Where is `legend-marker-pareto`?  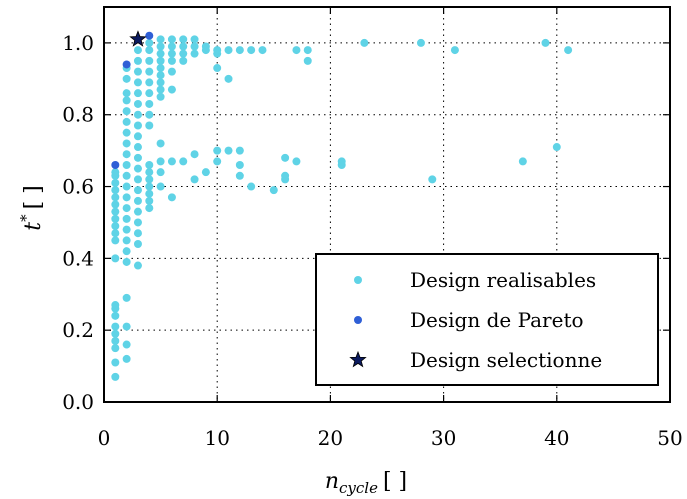 legend-marker-pareto is located at coordinates (358, 320).